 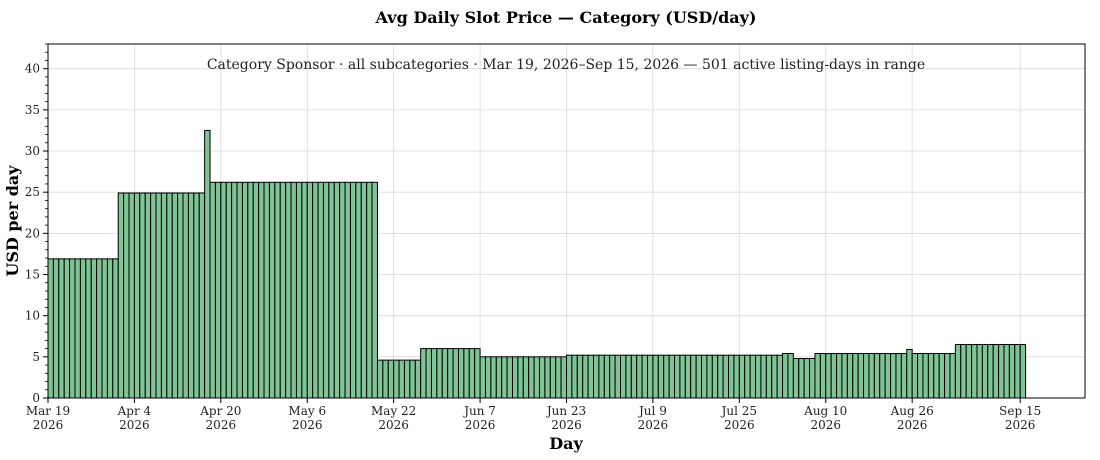 I want to click on x-tick-label: Sep 15, so click(x=1020, y=411).